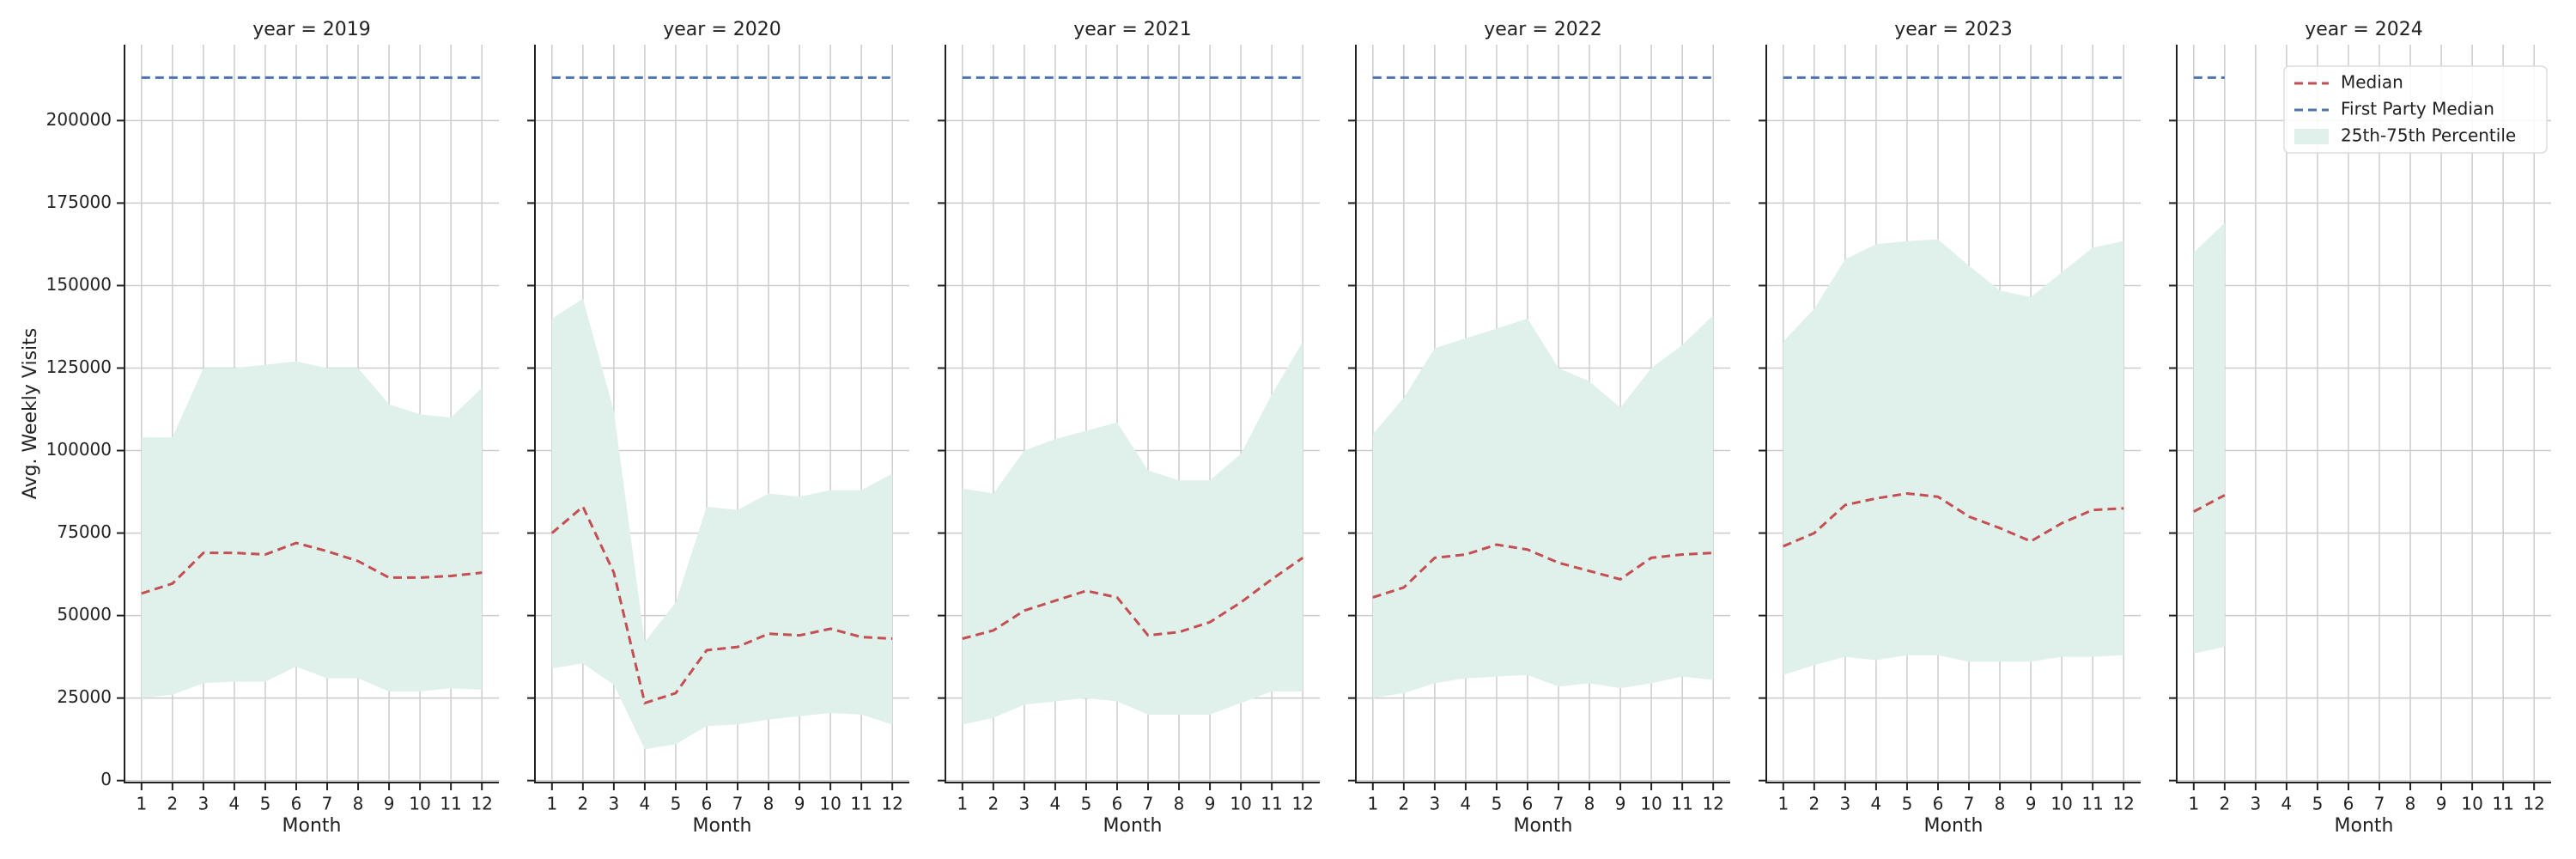  What do you see at coordinates (312, 30) in the screenshot?
I see `panel-title: year = 2019` at bounding box center [312, 30].